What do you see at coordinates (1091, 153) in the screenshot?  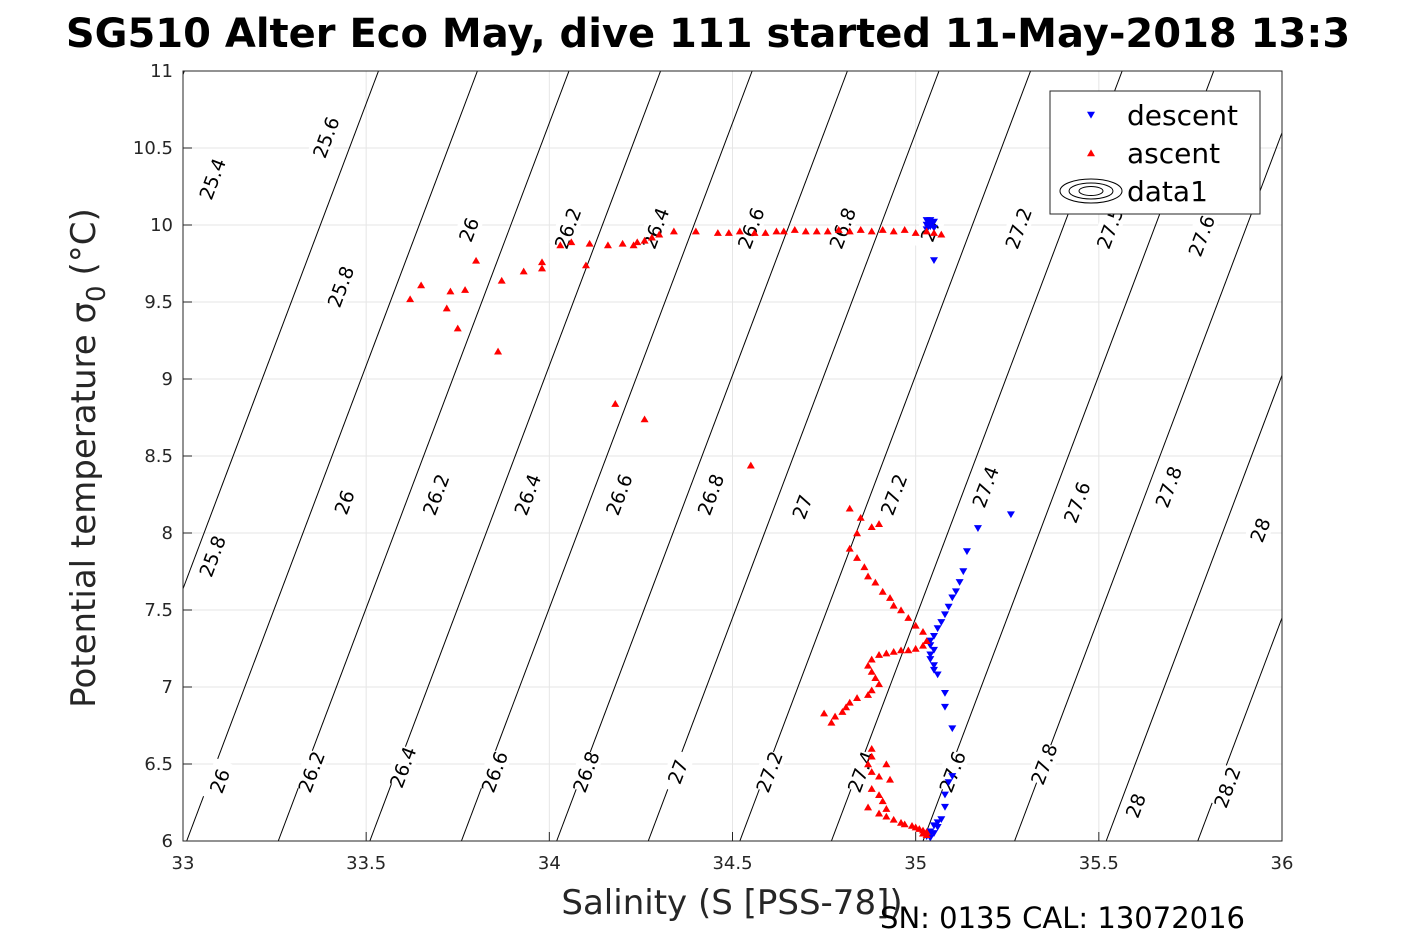 I see `legend-marker-ascent` at bounding box center [1091, 153].